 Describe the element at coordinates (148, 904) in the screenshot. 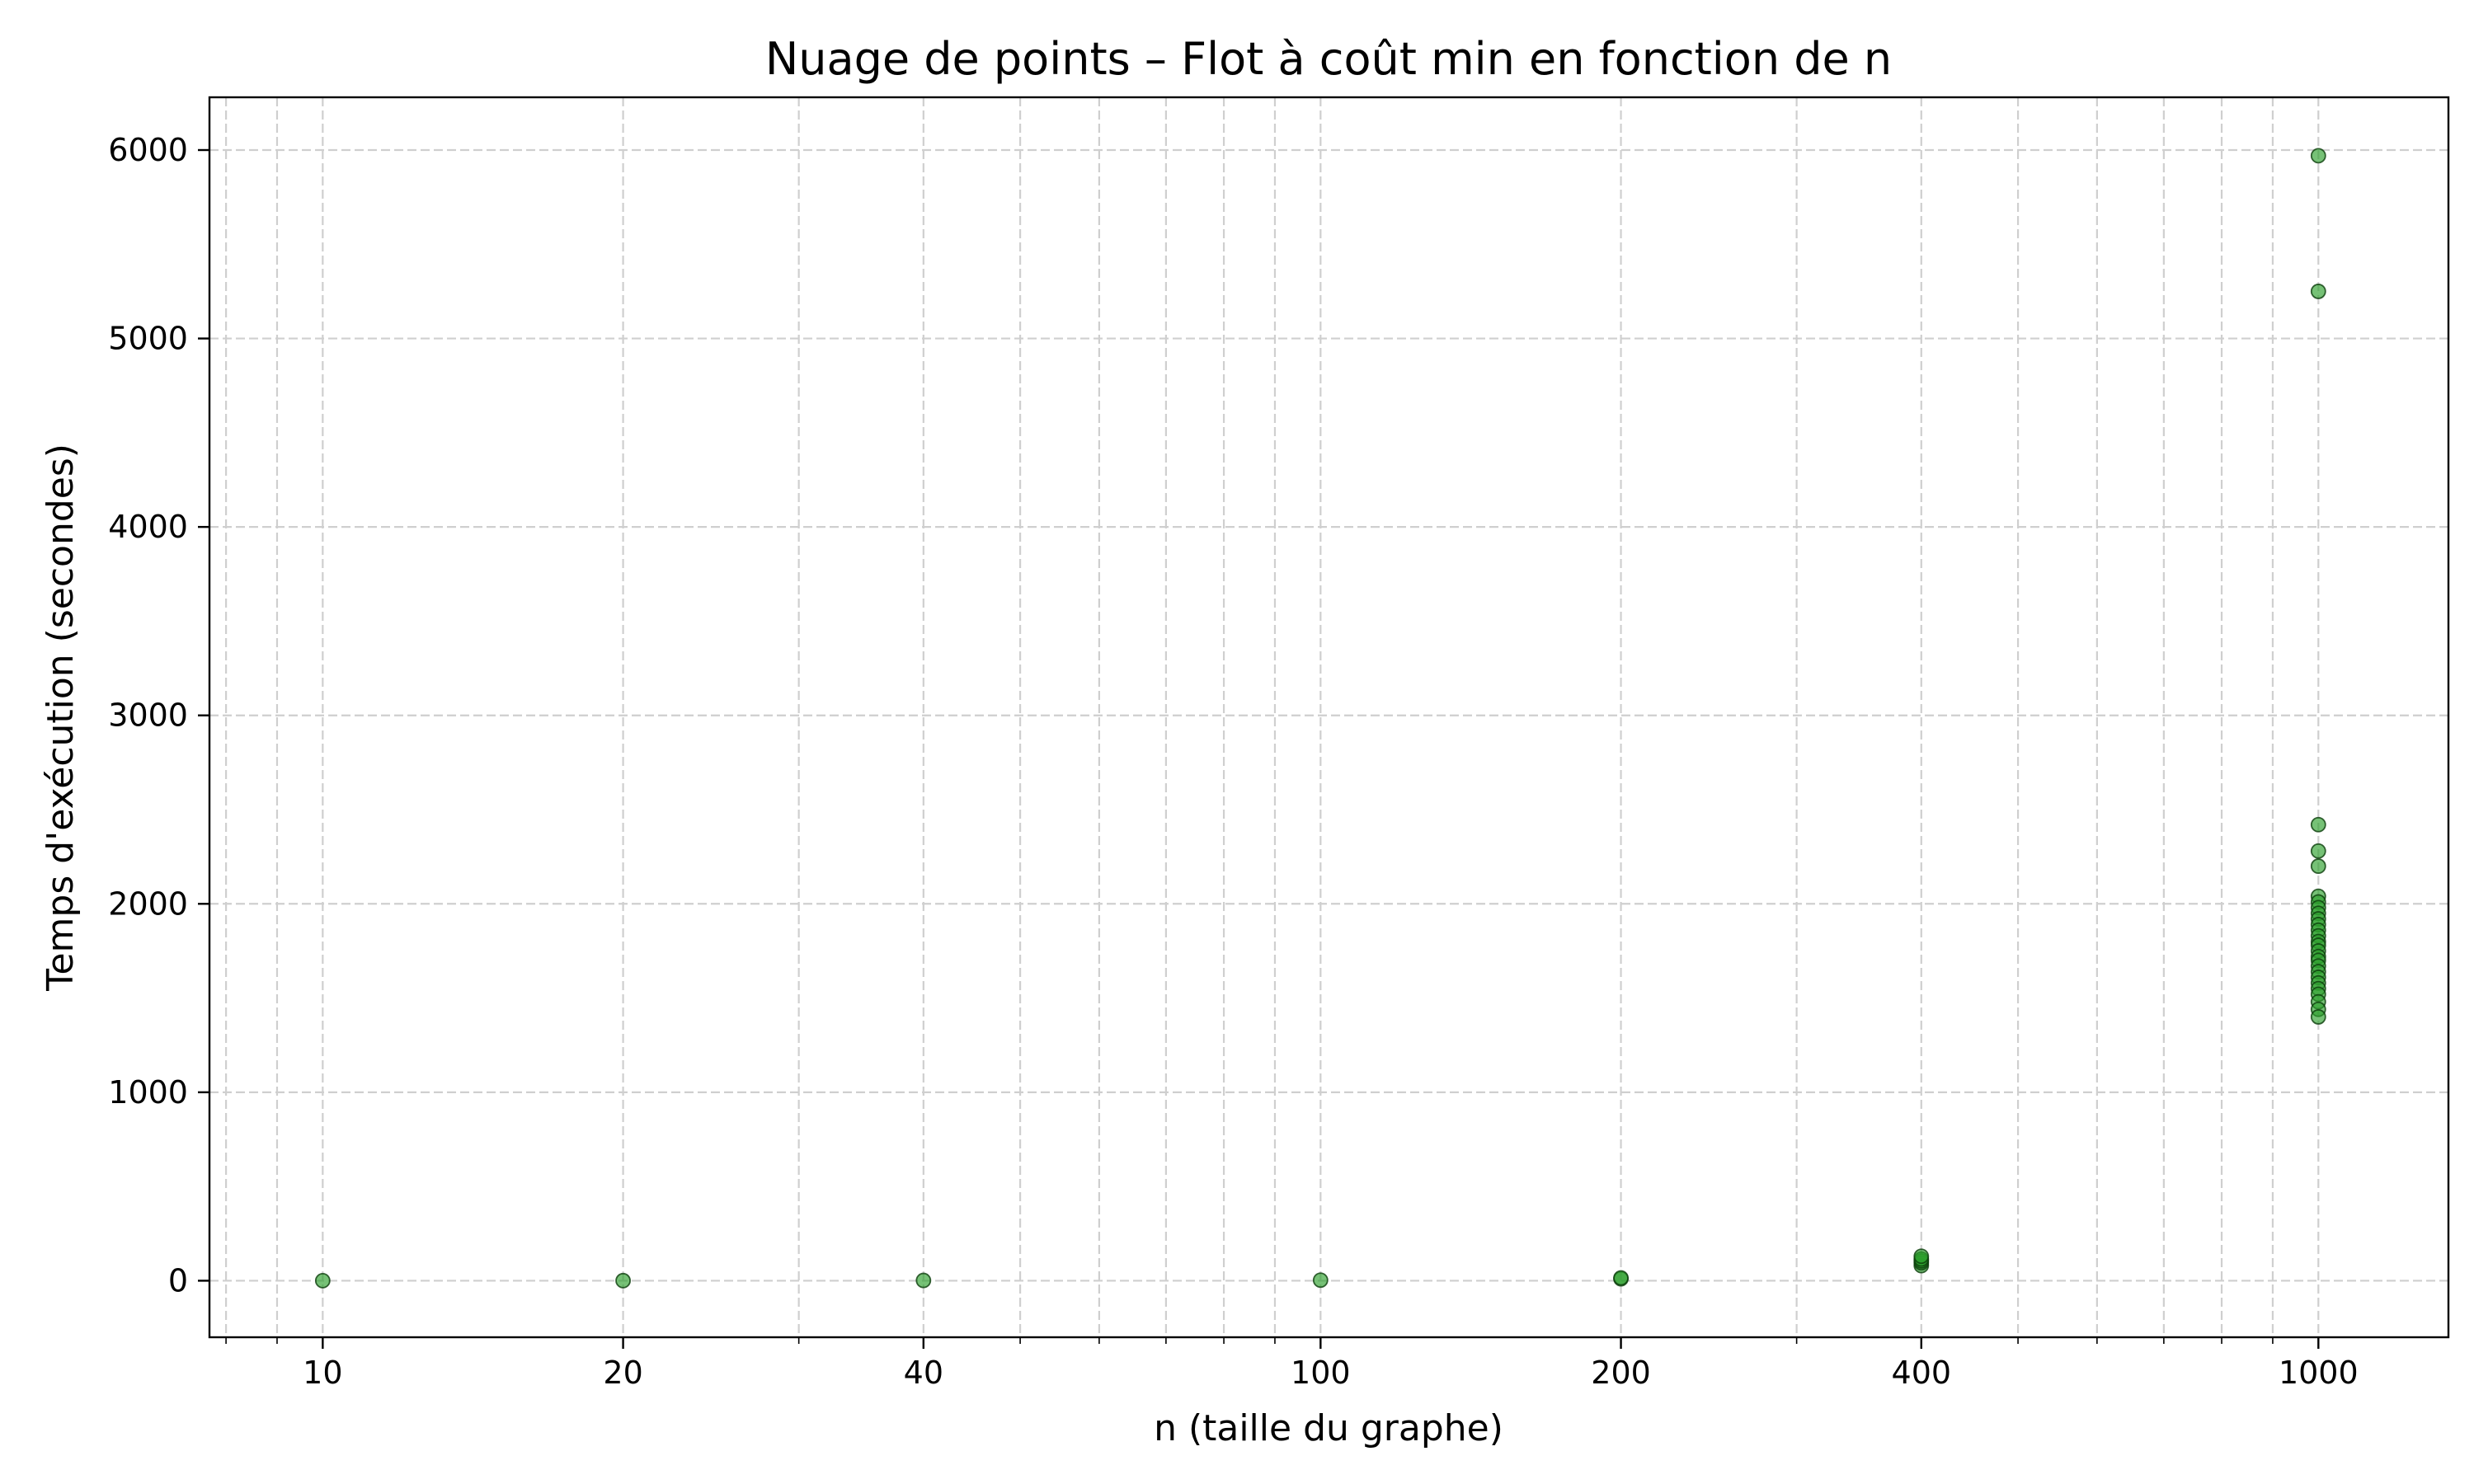

I see `y-tick-label: 2000` at that location.